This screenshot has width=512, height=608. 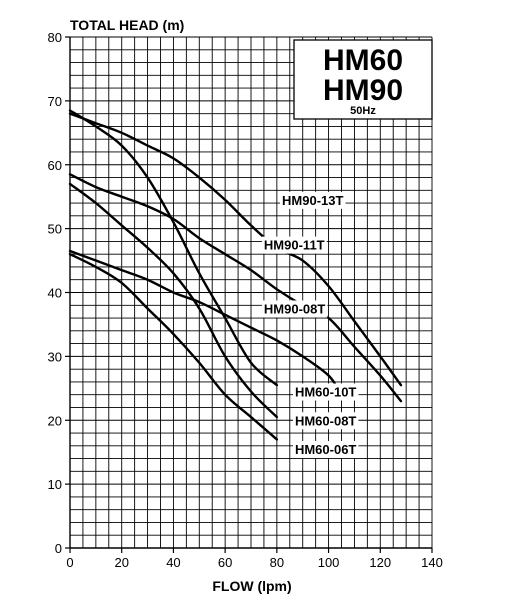 What do you see at coordinates (173, 346) in the screenshot?
I see `curve-hm60-06t` at bounding box center [173, 346].